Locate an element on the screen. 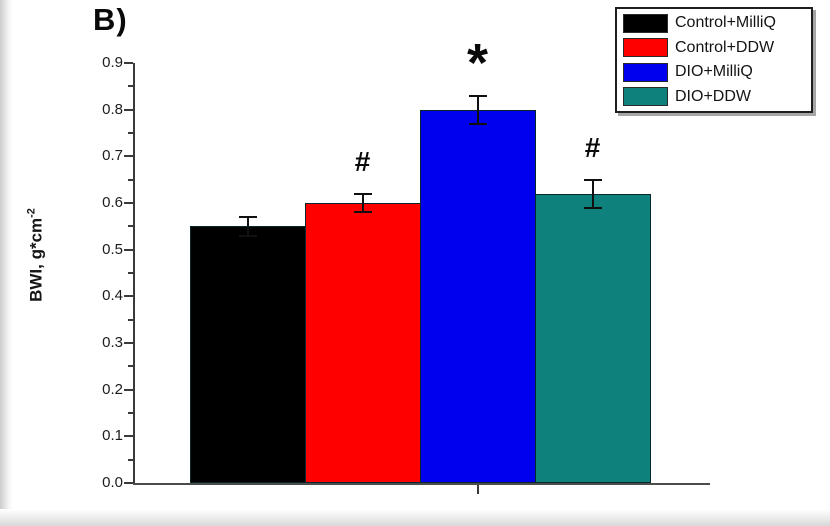 This screenshot has height=526, width=830. y-axis-label-exponent: -2 is located at coordinates (31, 213).